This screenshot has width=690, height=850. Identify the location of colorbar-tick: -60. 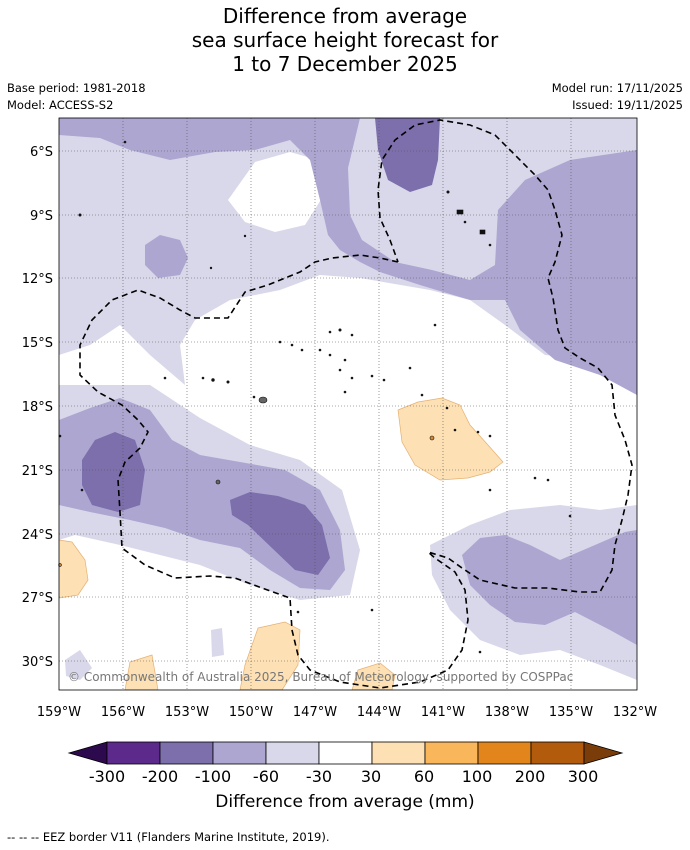
(266, 776).